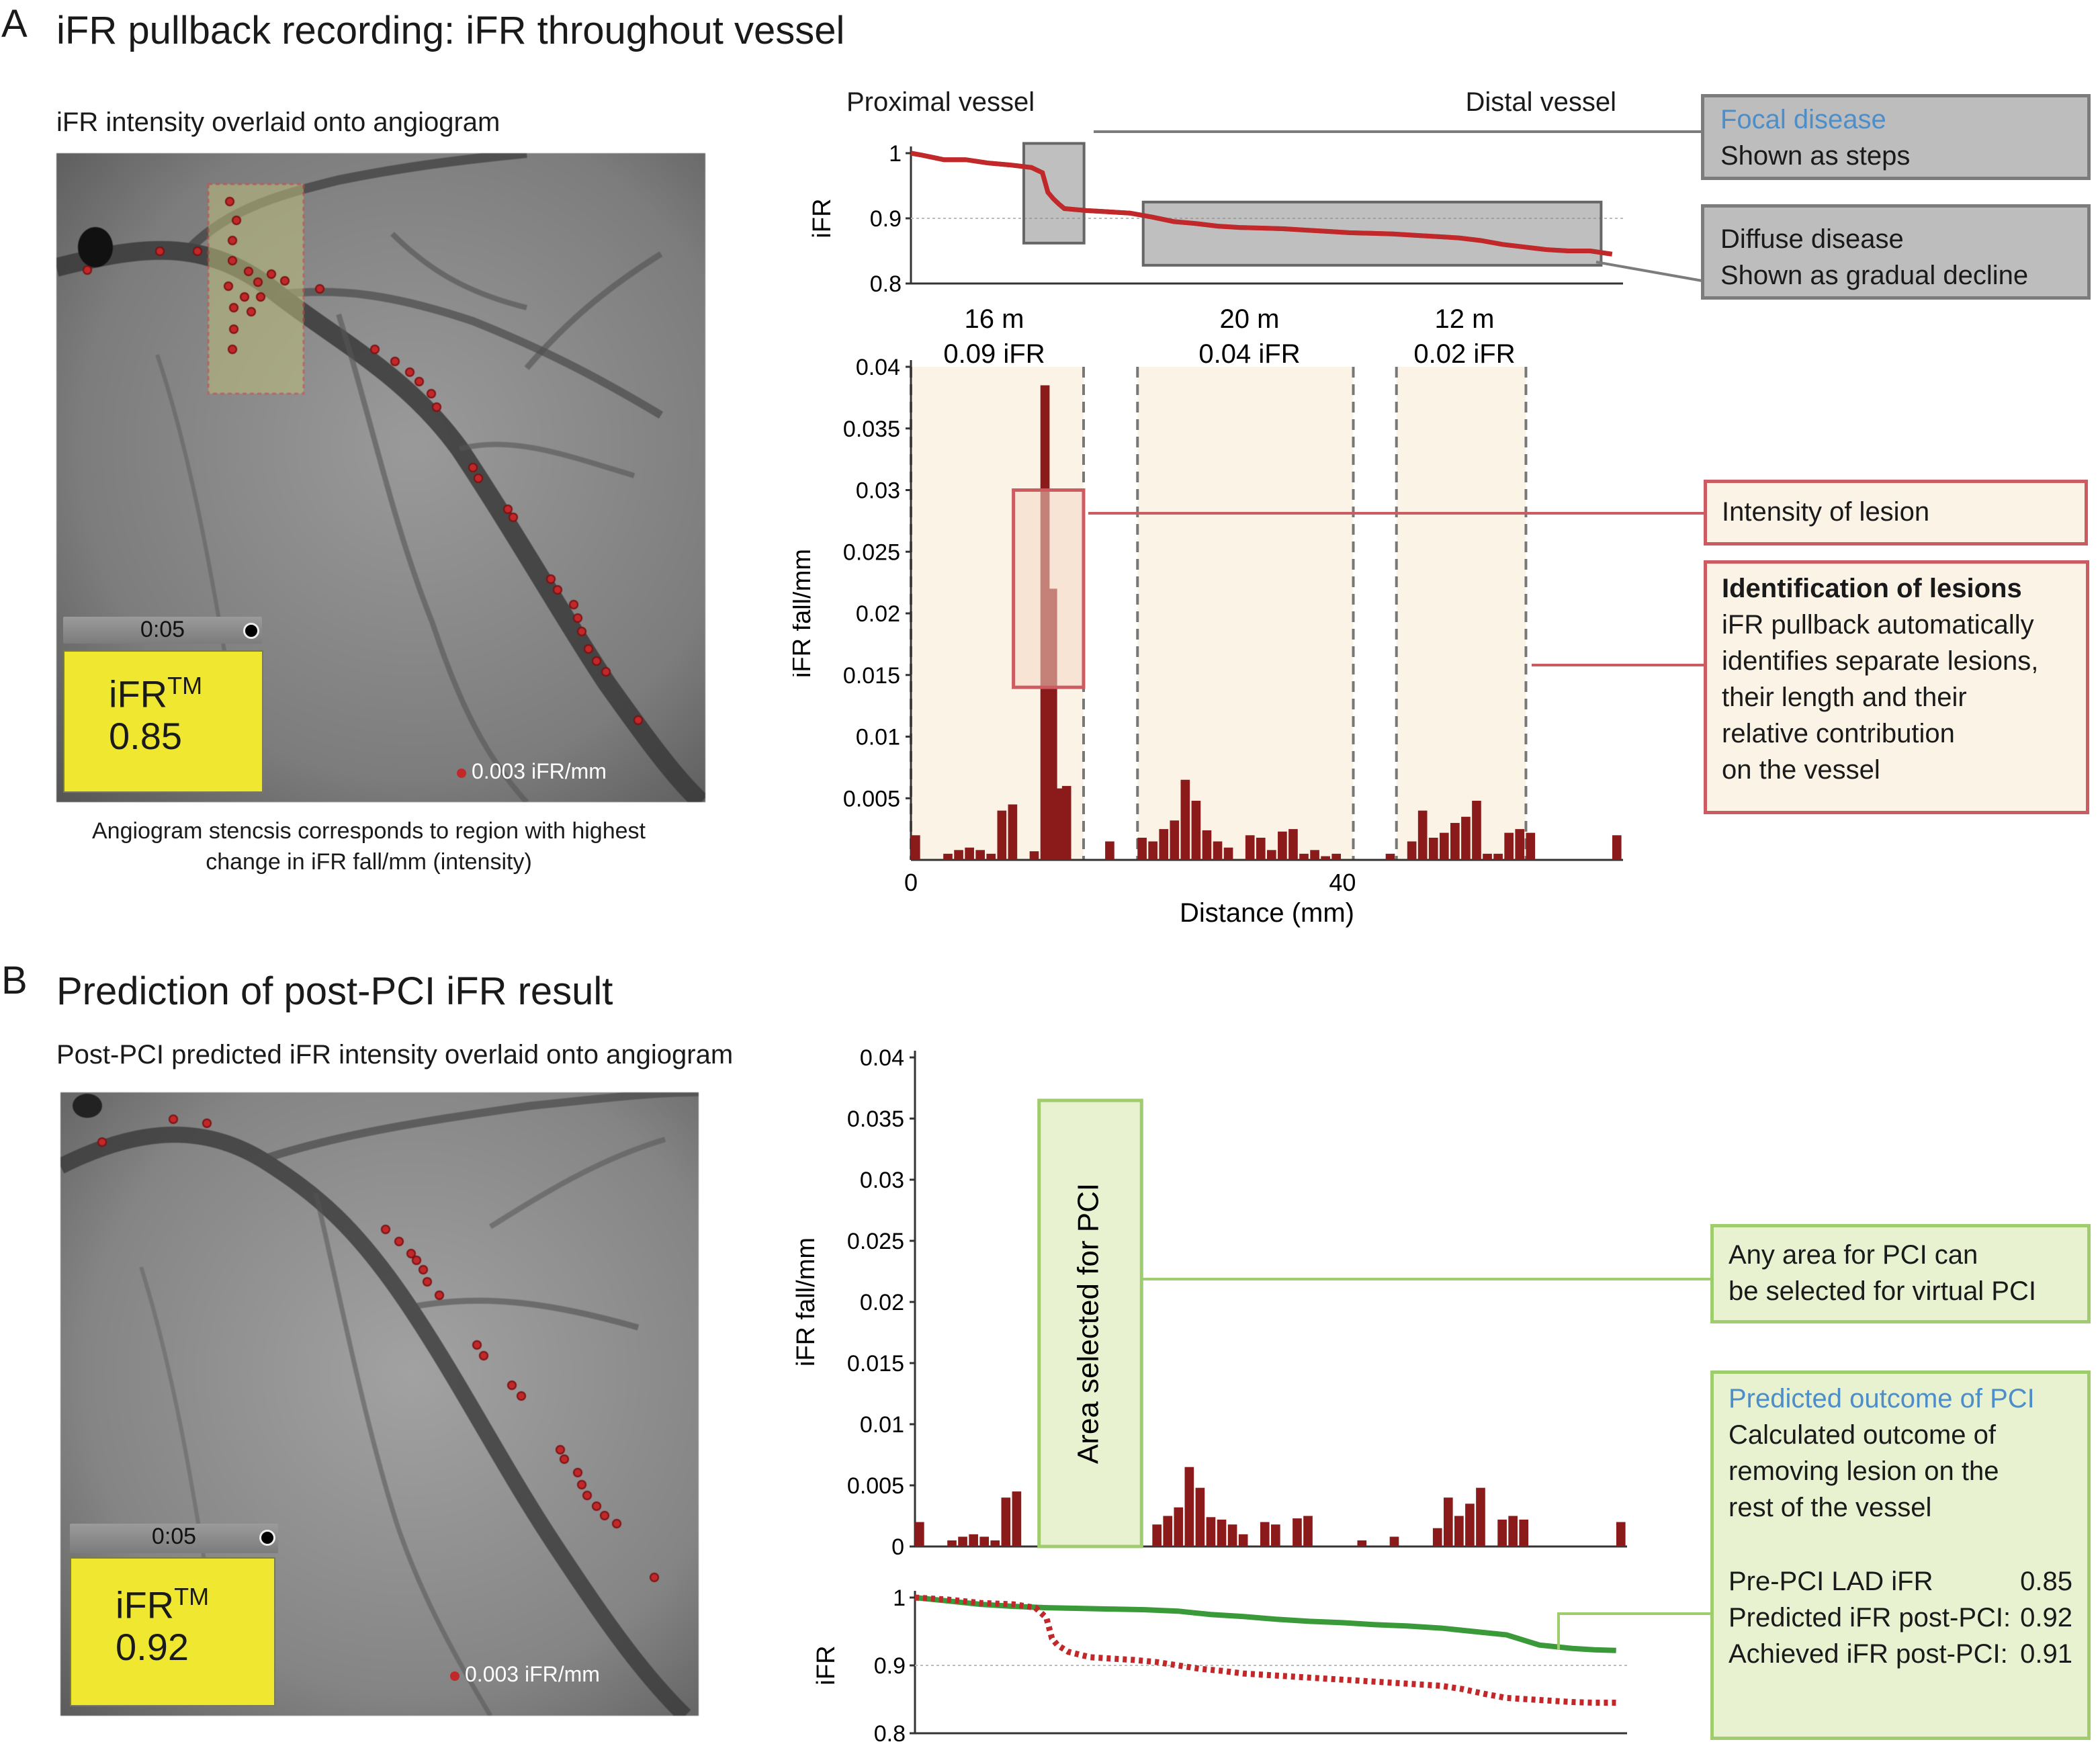 The width and height of the screenshot is (2100, 1744). What do you see at coordinates (1801, 770) in the screenshot?
I see `identification-line-5: on the vessel` at bounding box center [1801, 770].